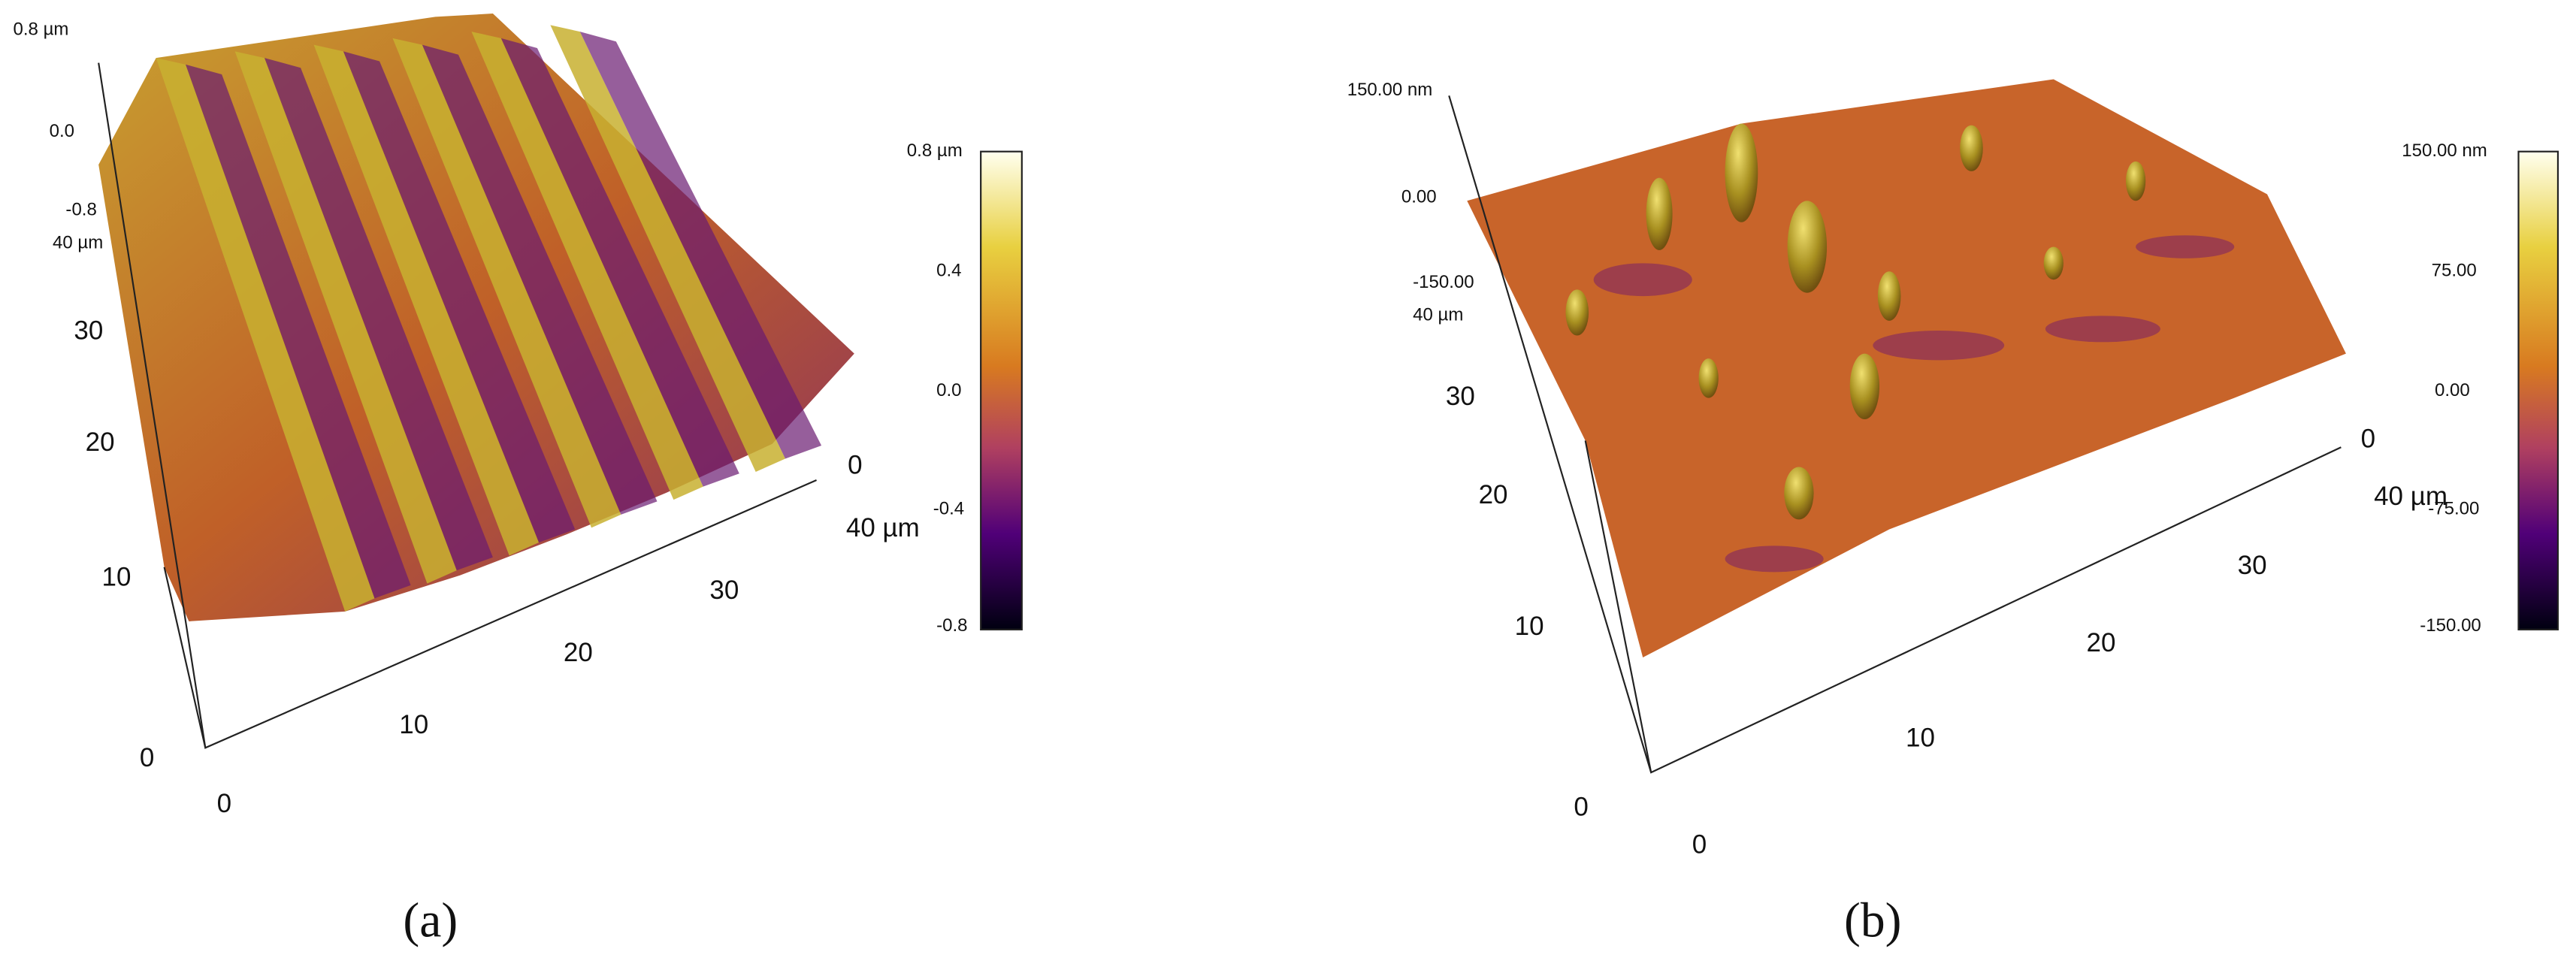 The image size is (2576, 970). What do you see at coordinates (2455, 271) in the screenshot?
I see `colorbar-tick-label: 75.00` at bounding box center [2455, 271].